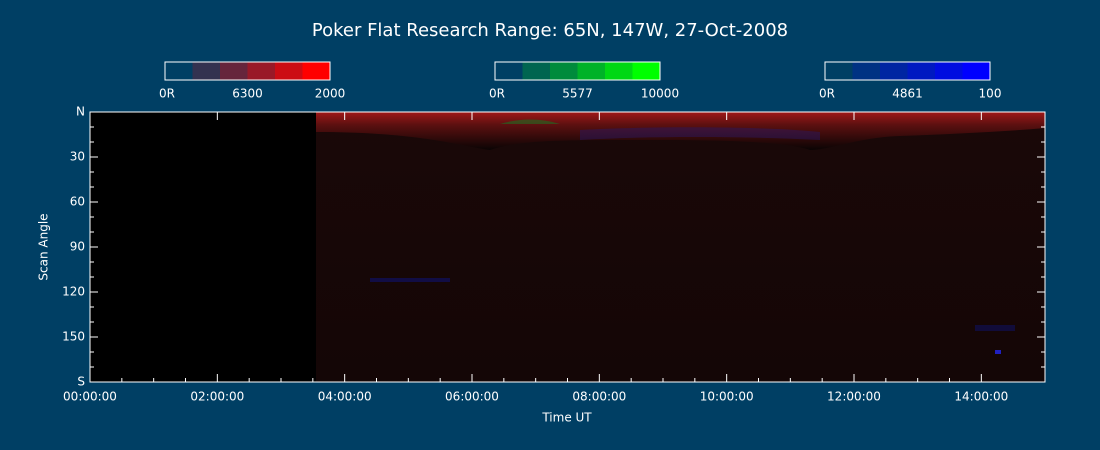 The image size is (1100, 450). What do you see at coordinates (217, 397) in the screenshot?
I see `x-tick-label: 02:00:00` at bounding box center [217, 397].